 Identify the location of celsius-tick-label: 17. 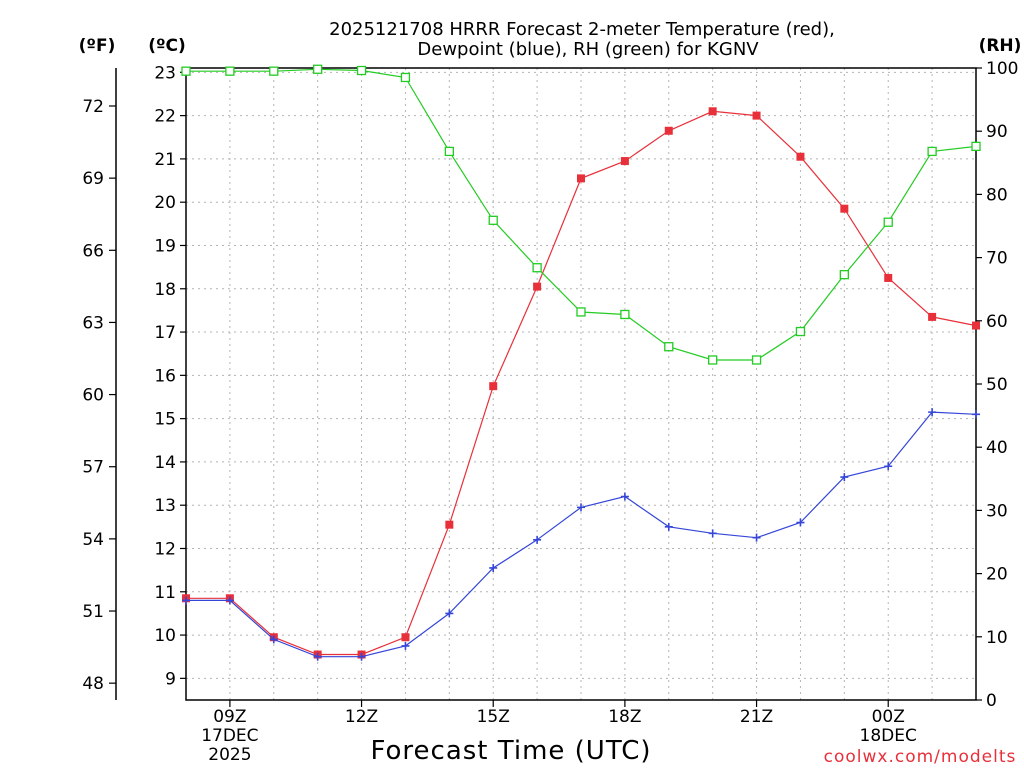
(165, 333).